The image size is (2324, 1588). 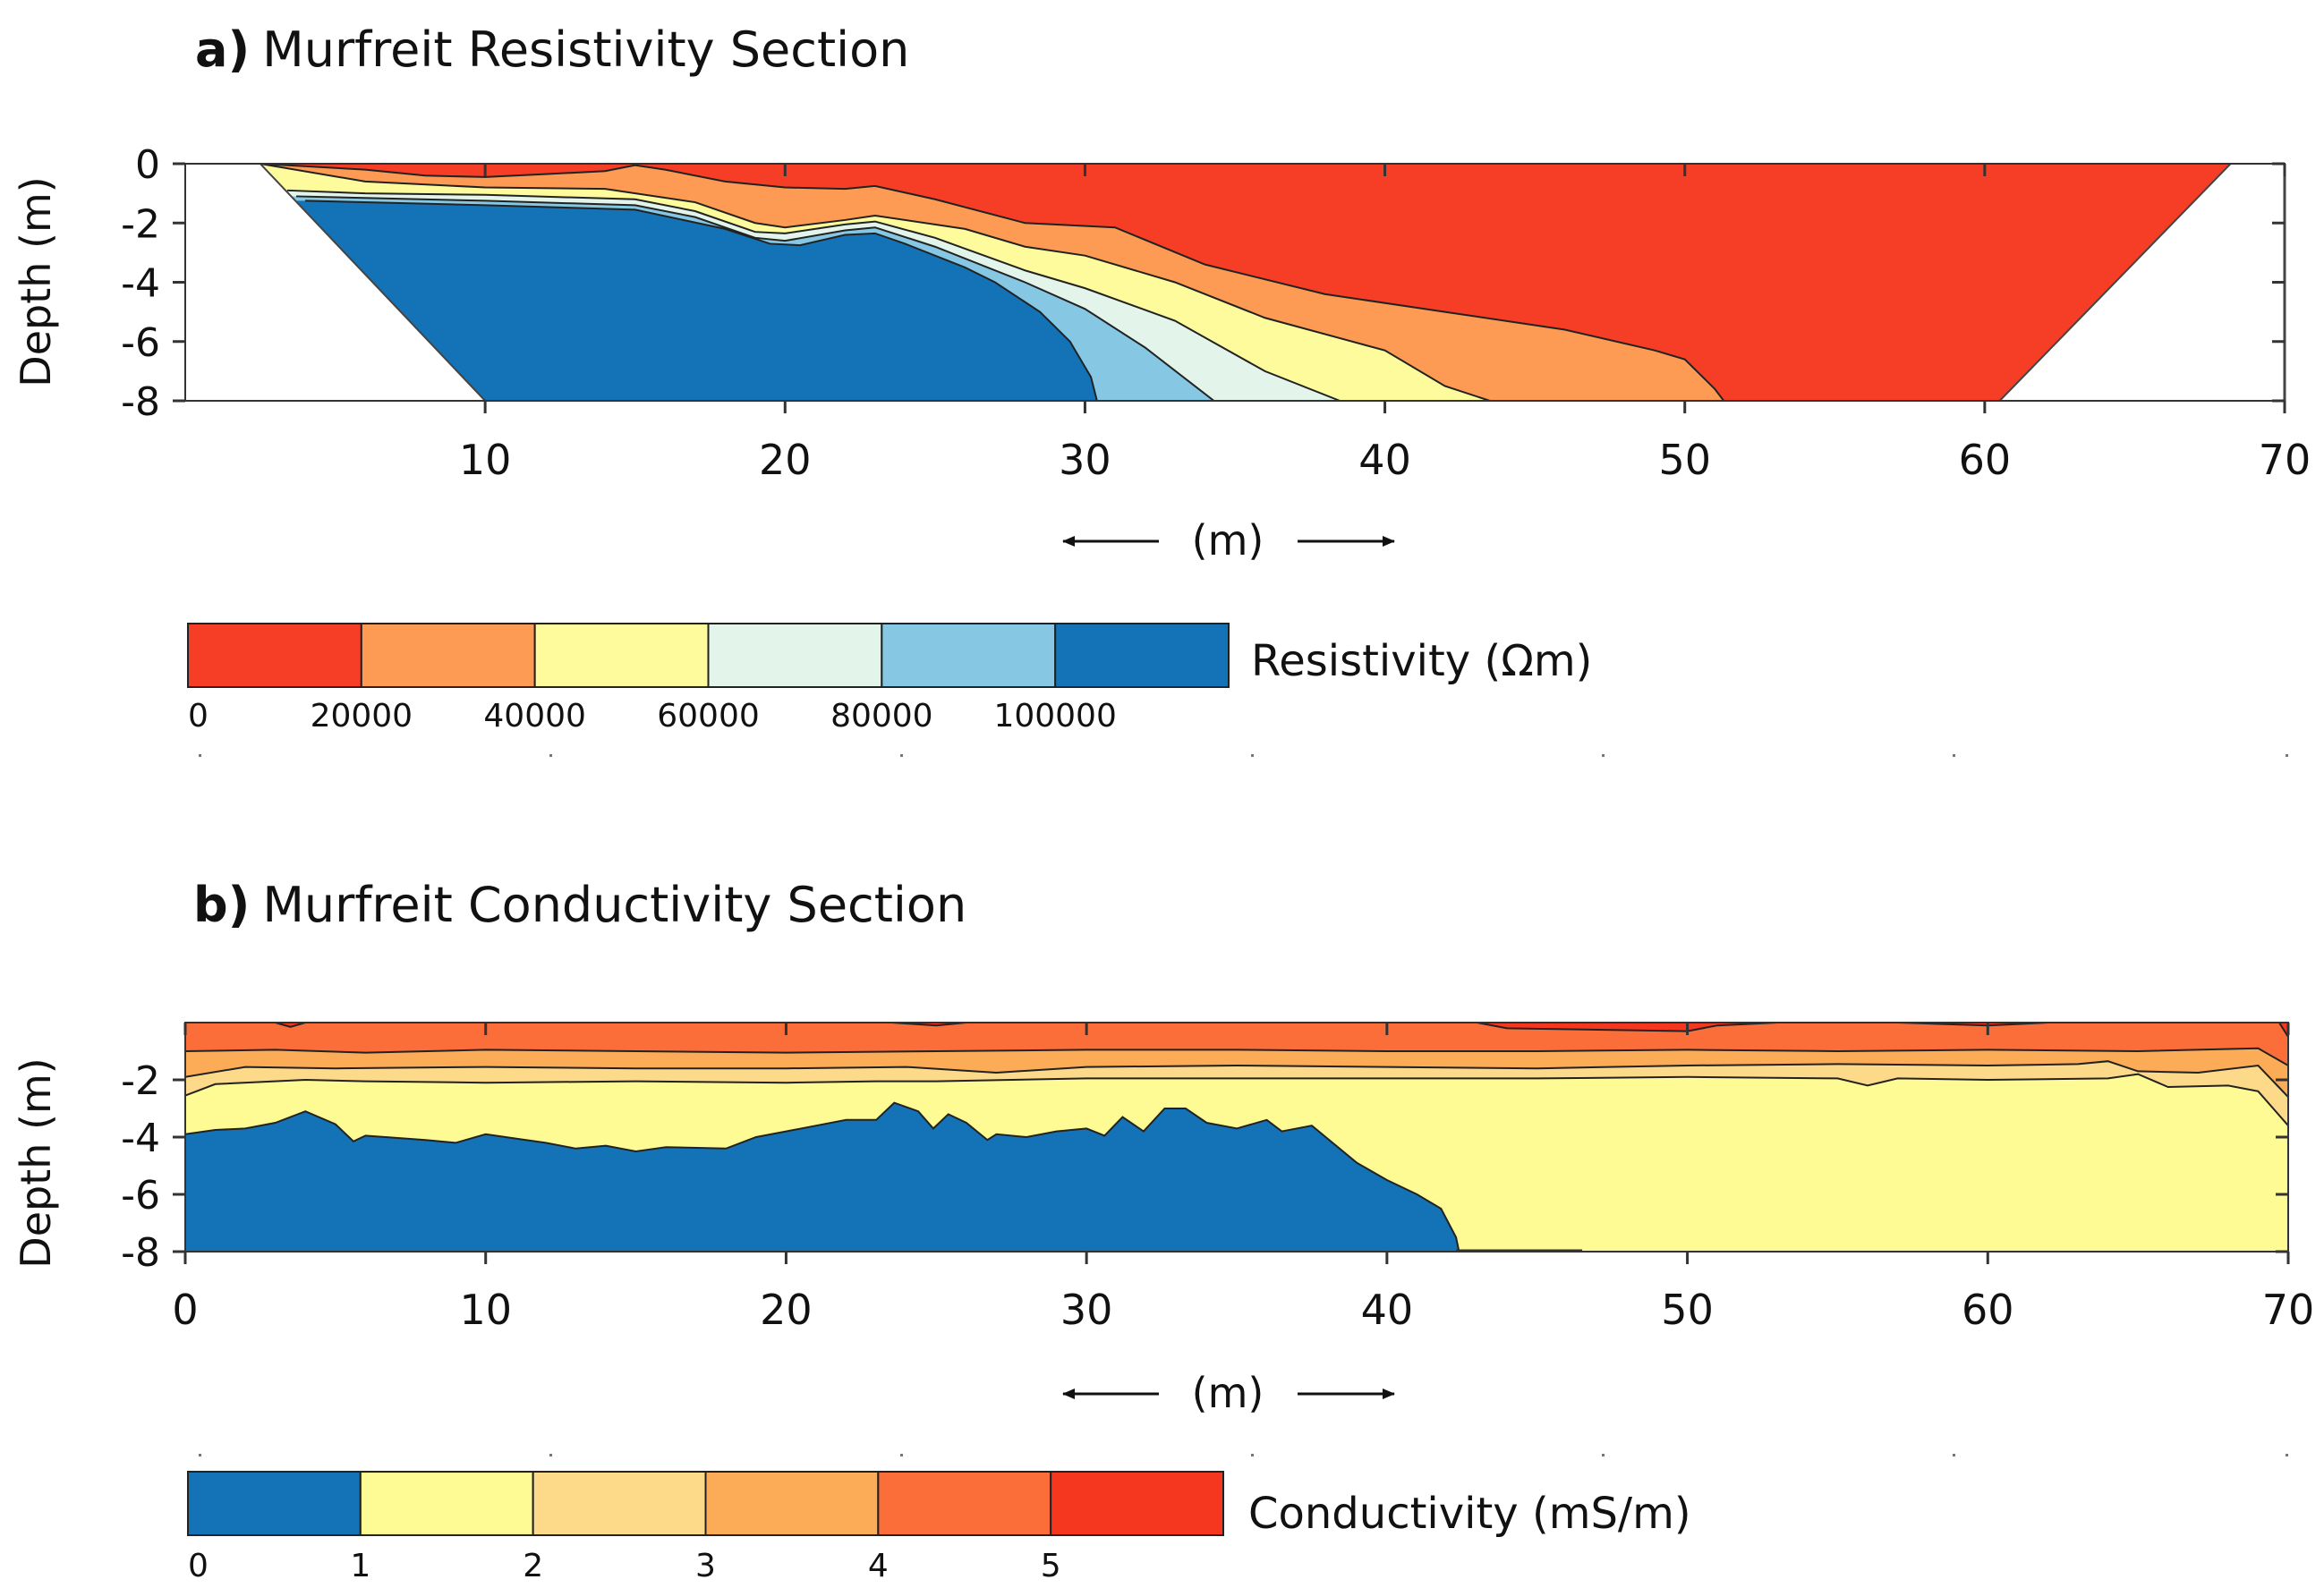 I want to click on colorbar-tick-label: 40000, so click(x=534, y=716).